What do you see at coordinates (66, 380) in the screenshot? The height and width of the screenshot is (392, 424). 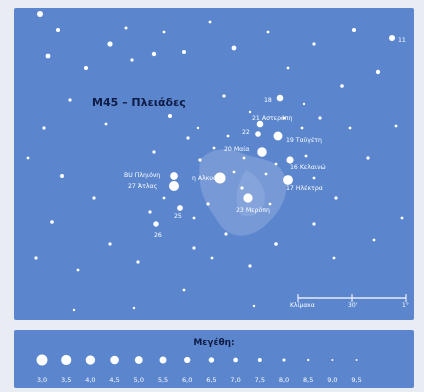 I see `legend-magnitude-label: 3,5` at bounding box center [66, 380].